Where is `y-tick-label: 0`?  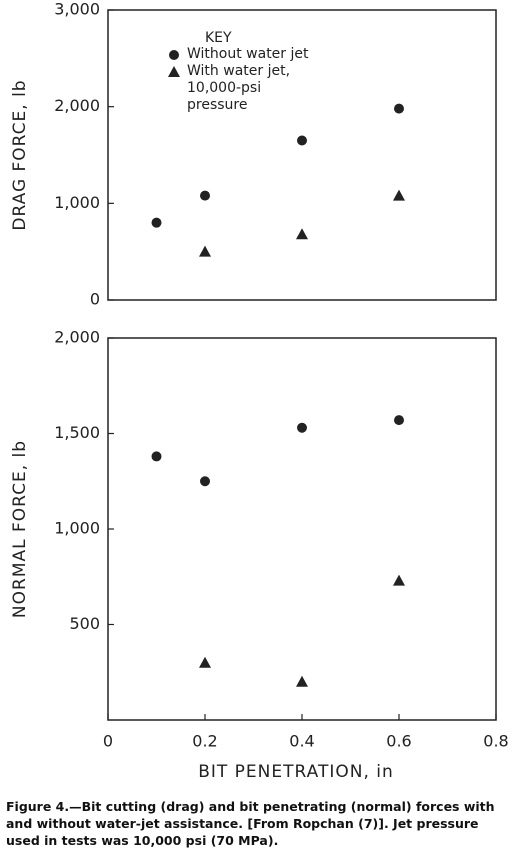 y-tick-label: 0 is located at coordinates (95, 299).